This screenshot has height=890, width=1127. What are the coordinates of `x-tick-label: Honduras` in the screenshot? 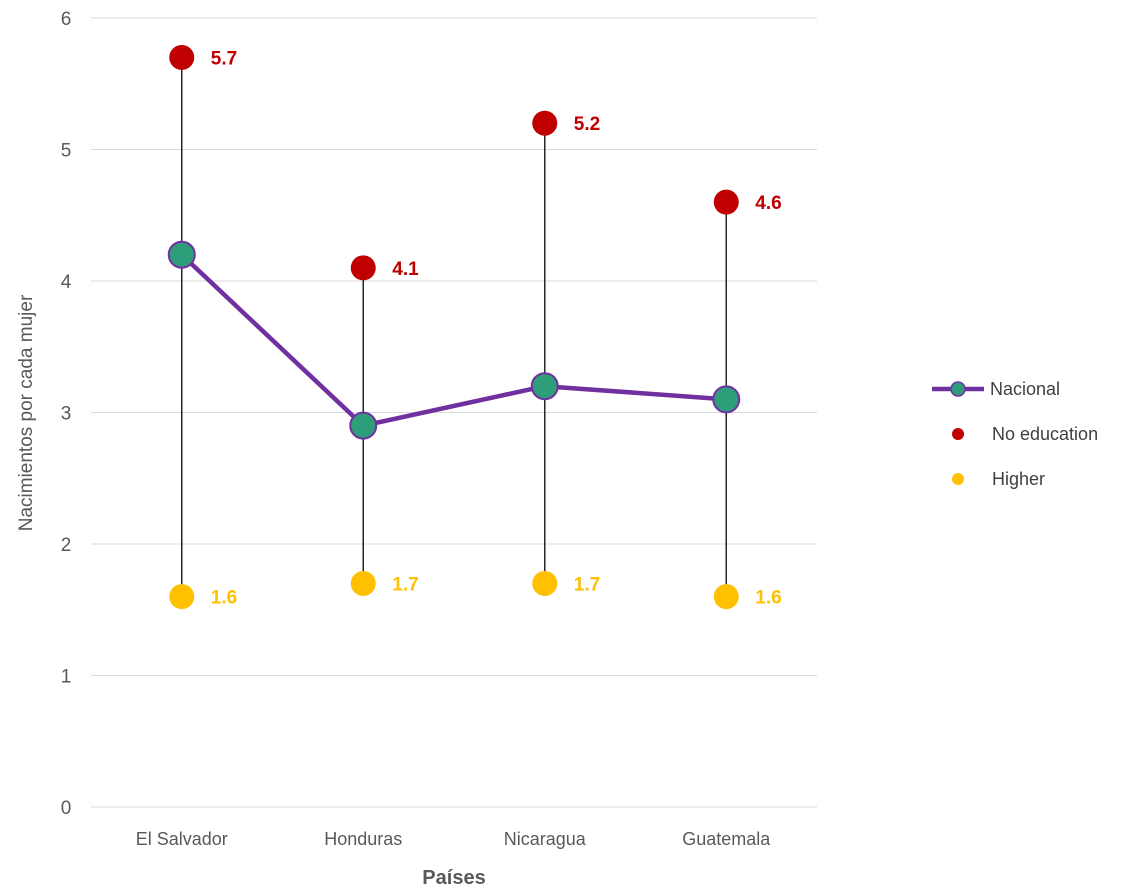 It's located at (363, 839).